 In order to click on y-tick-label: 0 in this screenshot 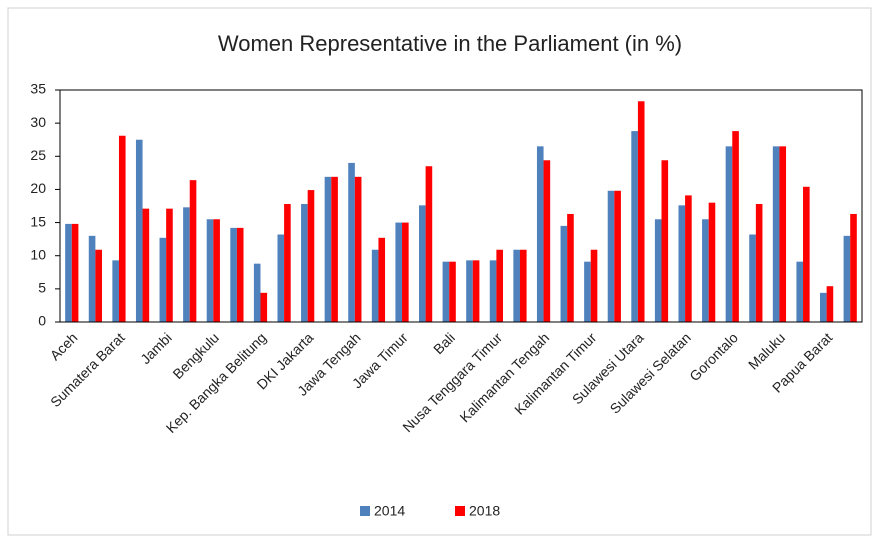, I will do `click(42, 321)`.